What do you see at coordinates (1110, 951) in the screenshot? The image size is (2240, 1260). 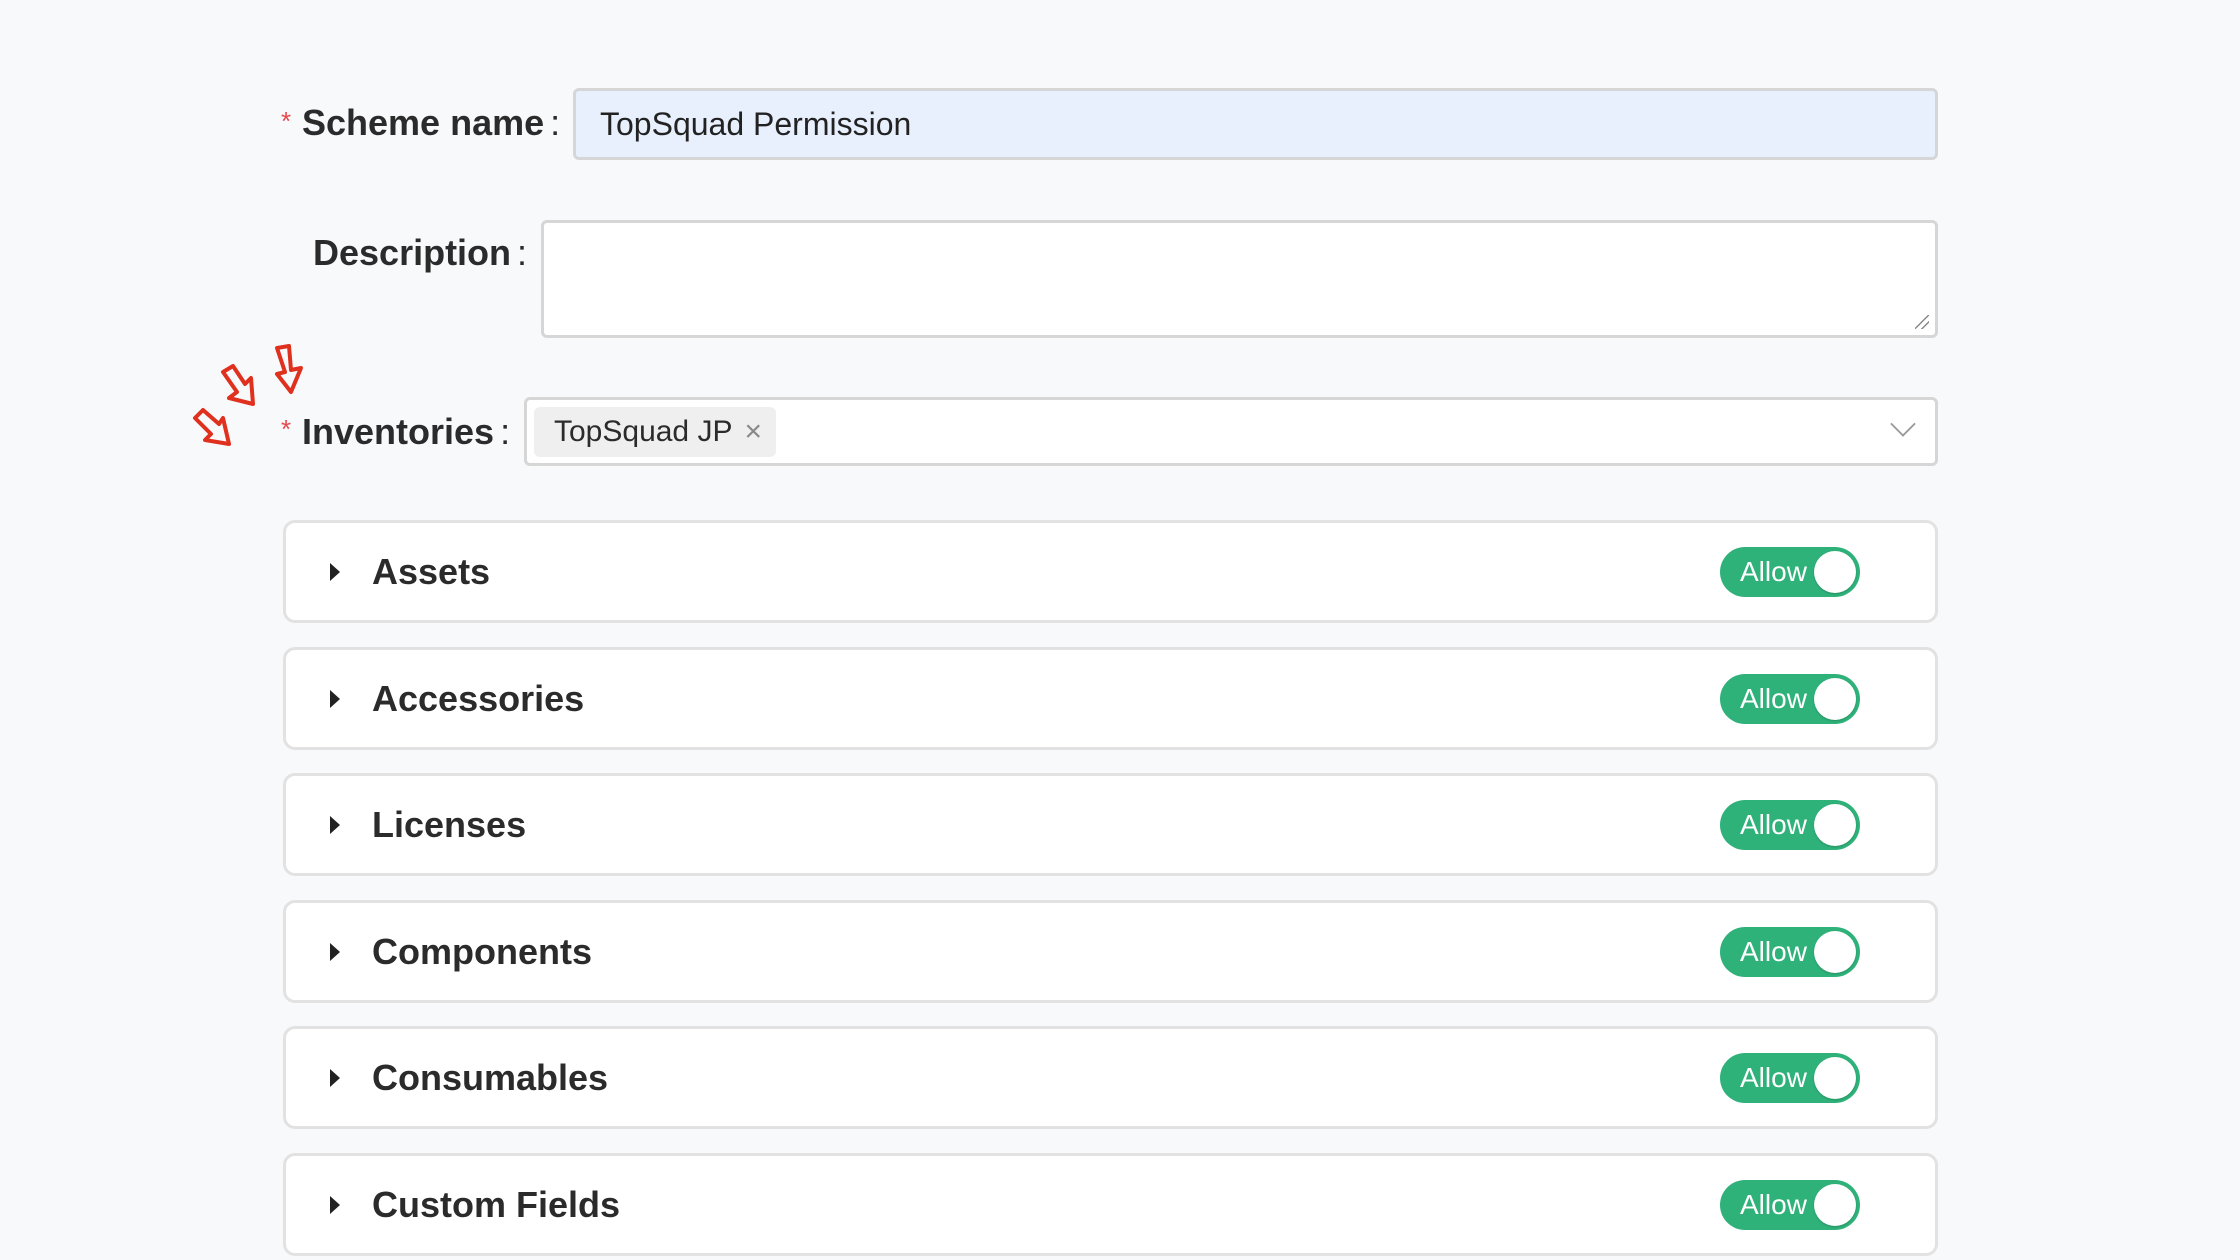 I see `panel-components: Components Allow` at bounding box center [1110, 951].